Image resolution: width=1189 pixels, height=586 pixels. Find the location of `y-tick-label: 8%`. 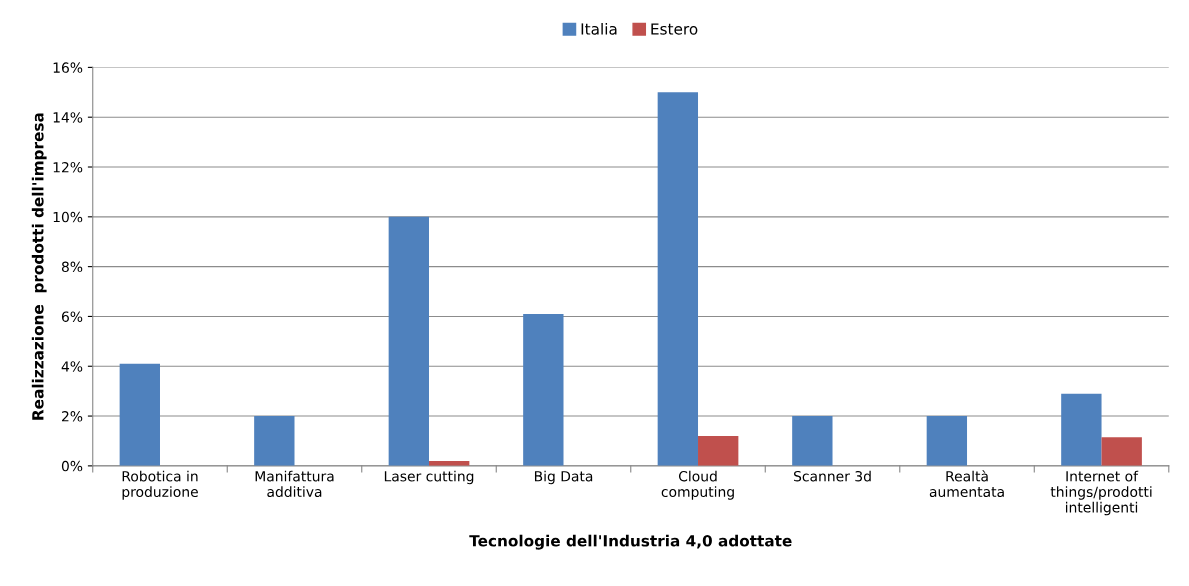

y-tick-label: 8% is located at coordinates (72, 267).